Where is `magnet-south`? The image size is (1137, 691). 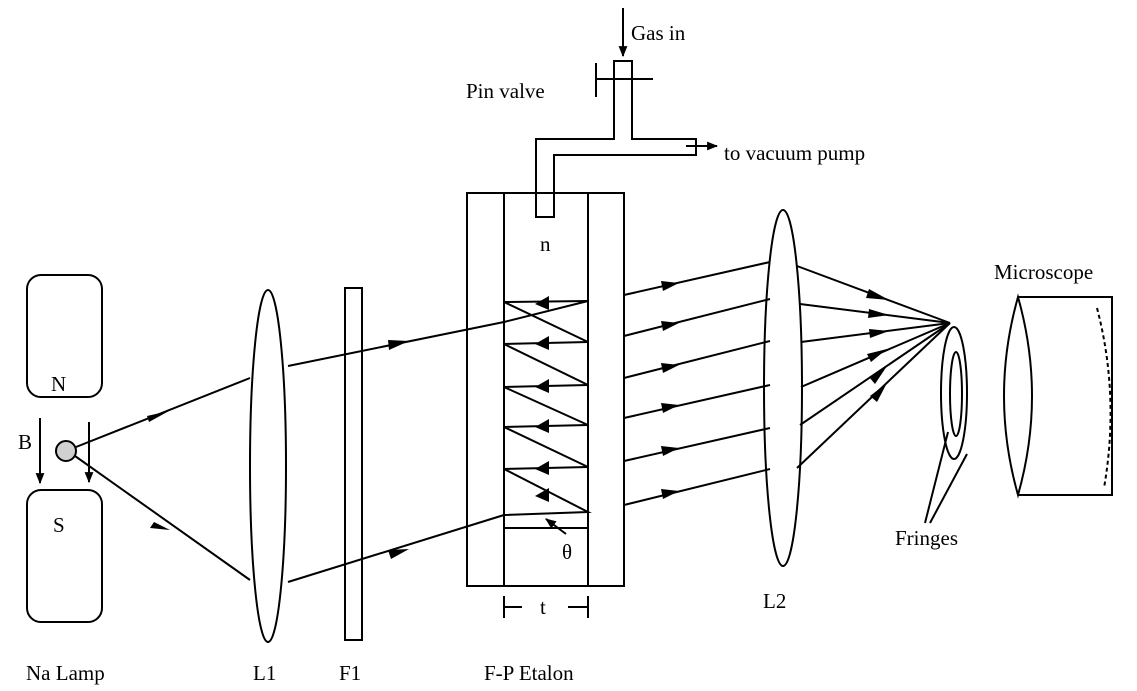 magnet-south is located at coordinates (64, 556).